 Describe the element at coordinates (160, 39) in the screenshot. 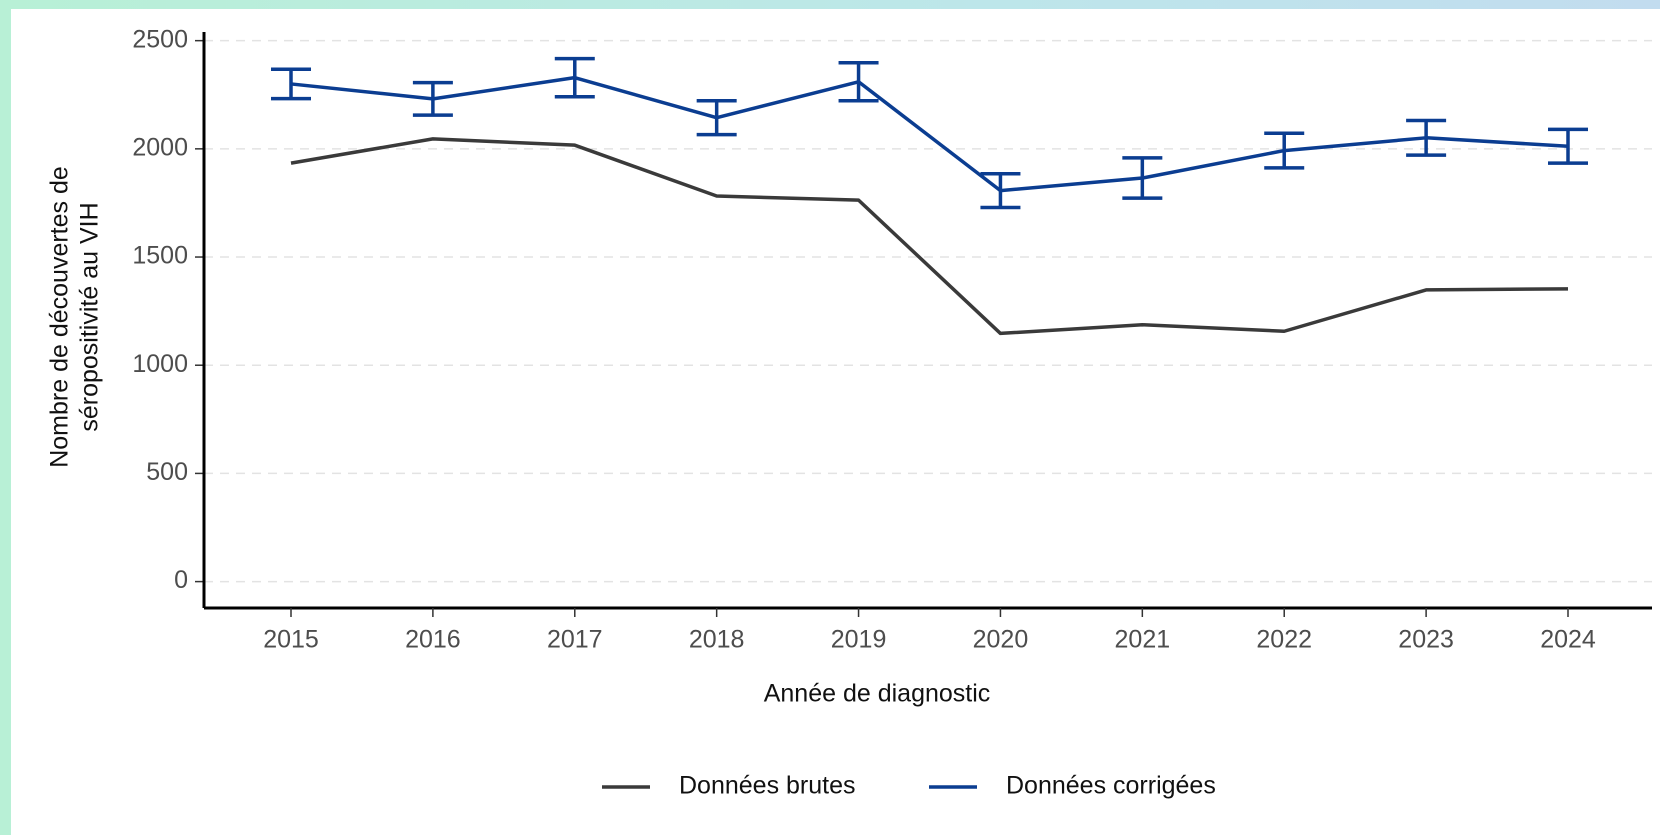

I see `y-tick-label: 2500` at that location.